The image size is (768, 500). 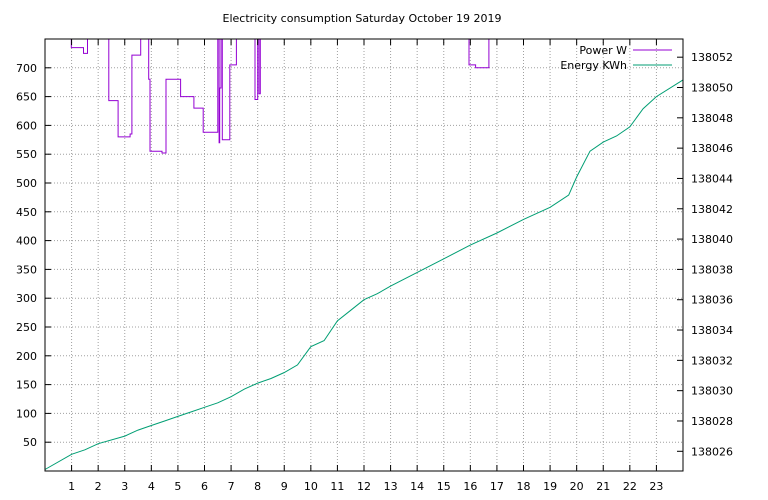 I want to click on y-tick-label: 350, so click(x=26, y=269).